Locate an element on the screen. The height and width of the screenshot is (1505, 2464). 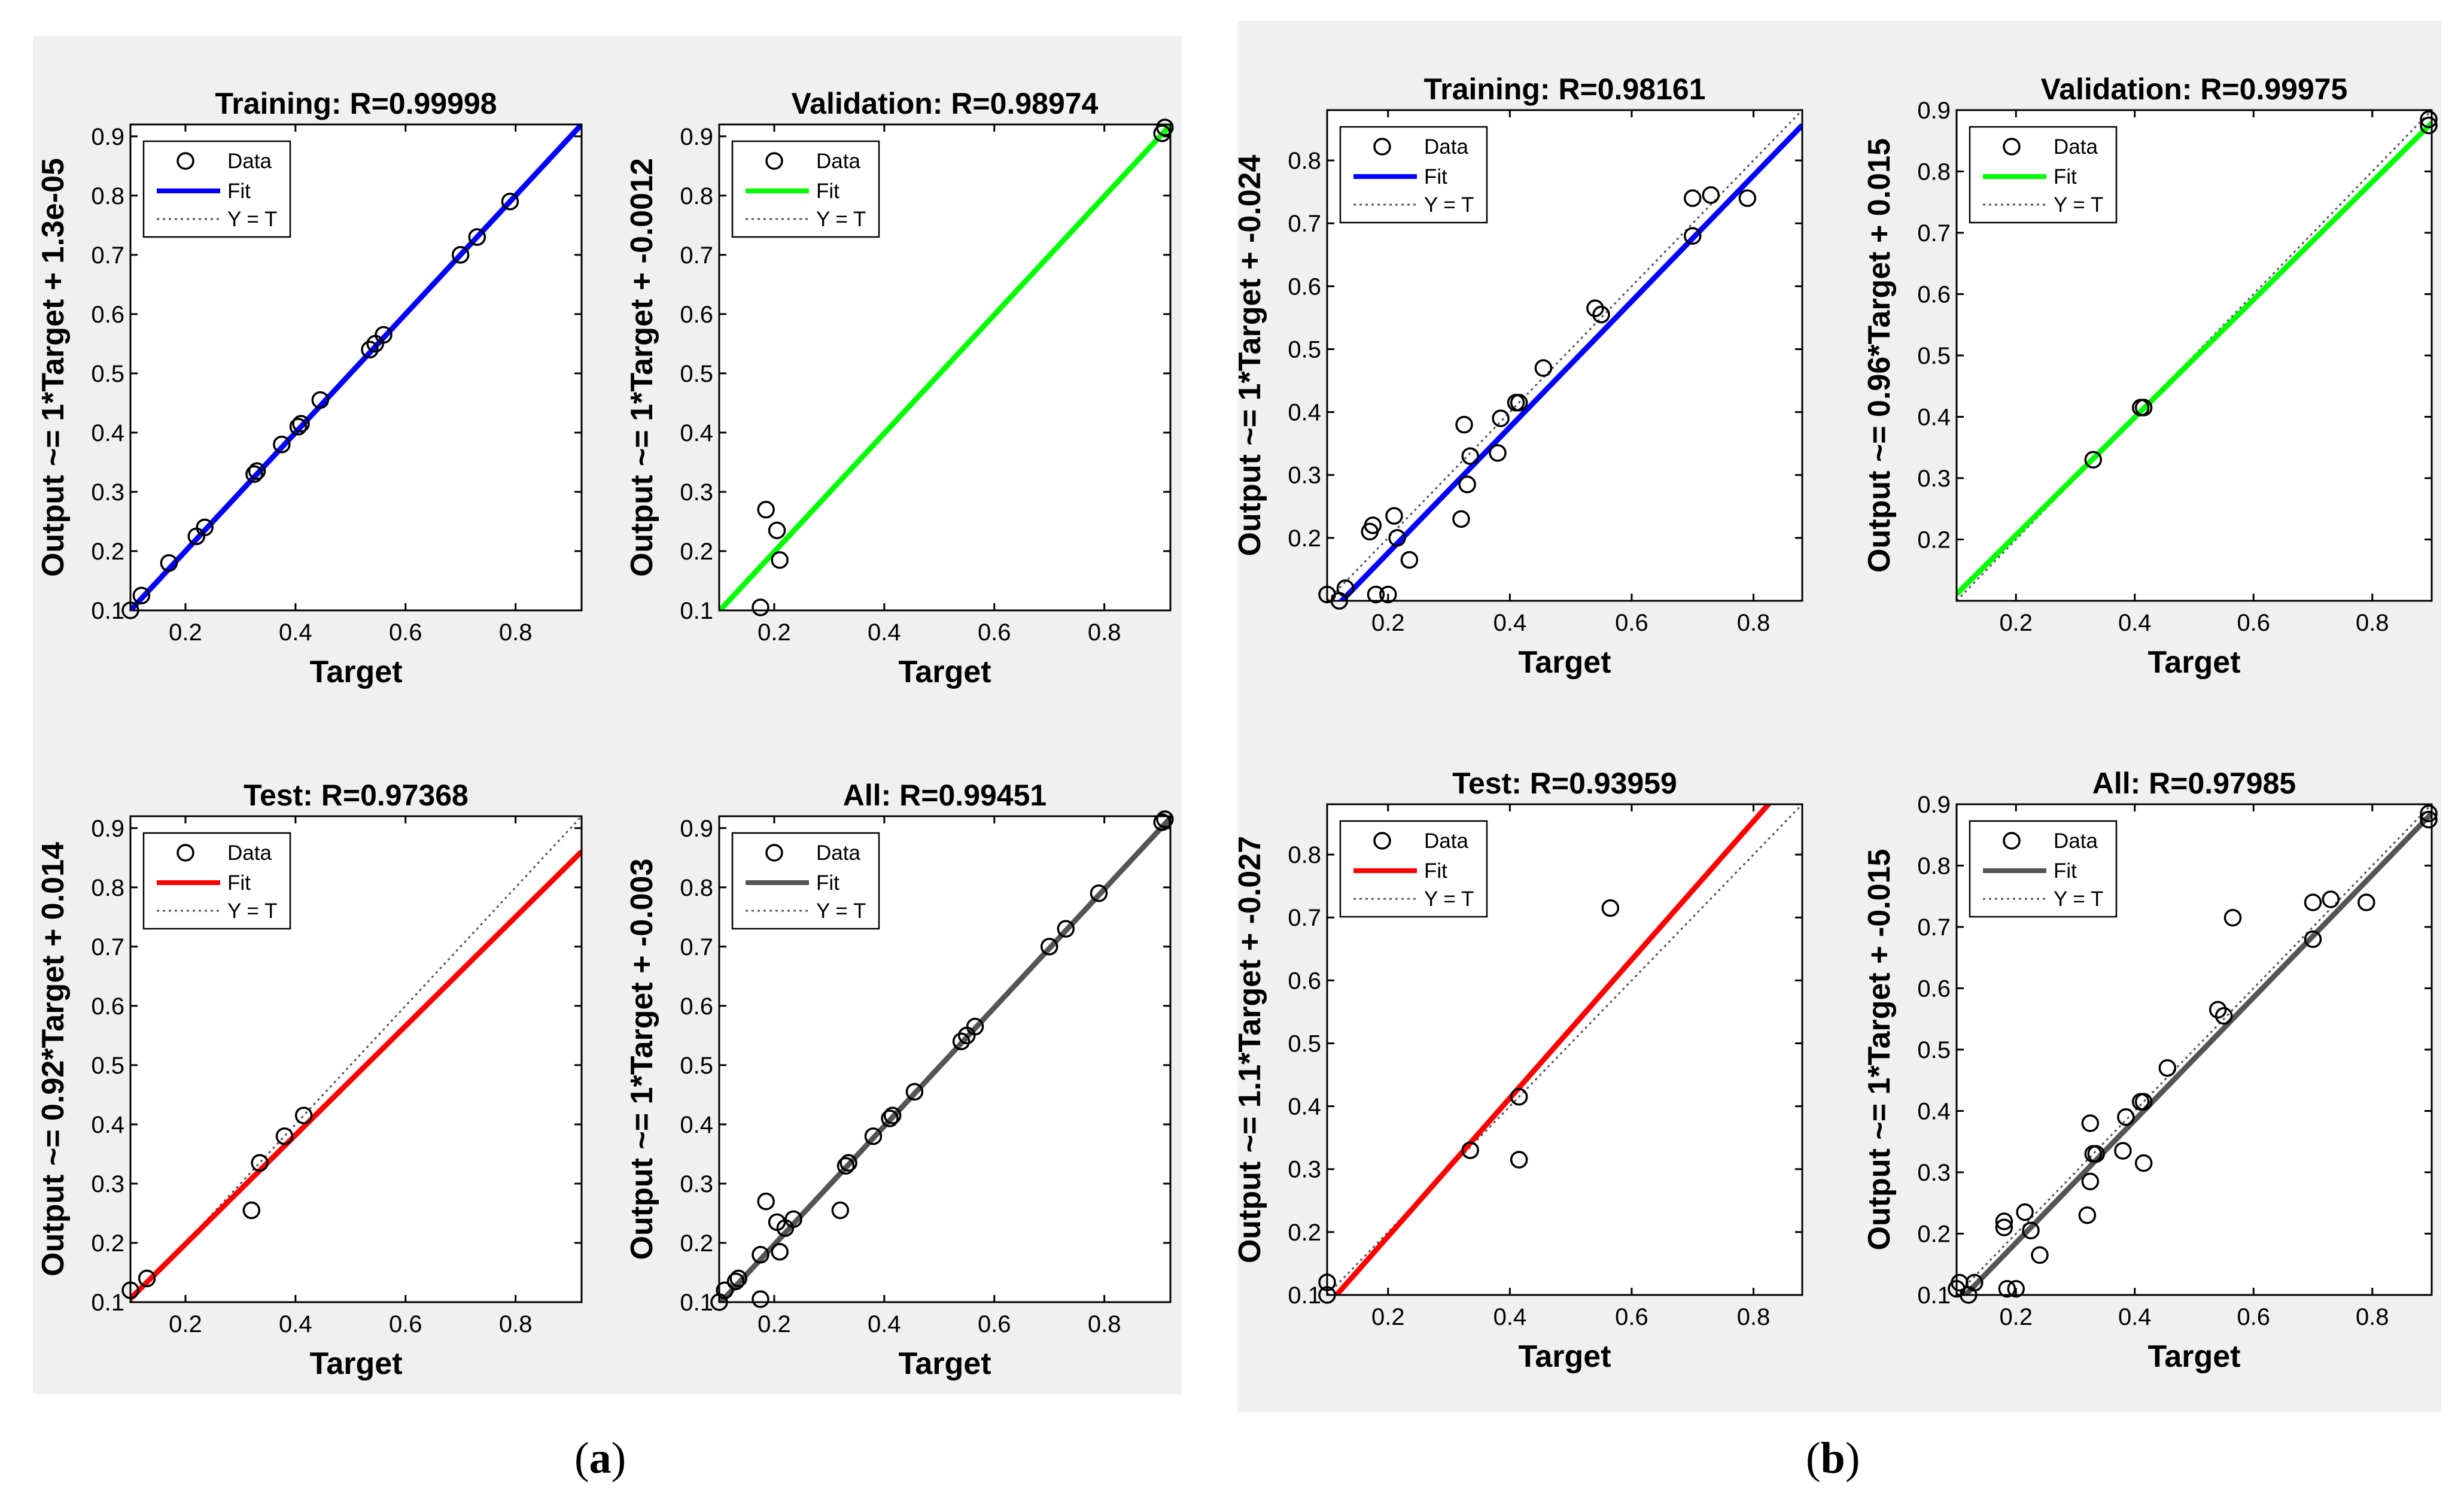
plot-title: Test: R=0.97368 is located at coordinates (356, 795).